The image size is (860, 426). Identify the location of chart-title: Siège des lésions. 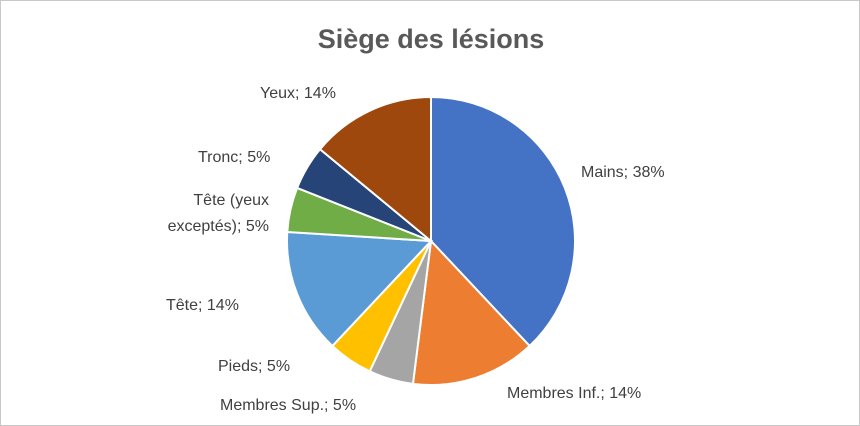
(431, 39).